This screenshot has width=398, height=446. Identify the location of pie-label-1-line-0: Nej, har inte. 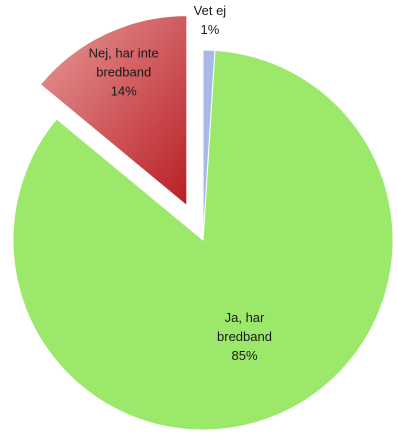
(124, 53).